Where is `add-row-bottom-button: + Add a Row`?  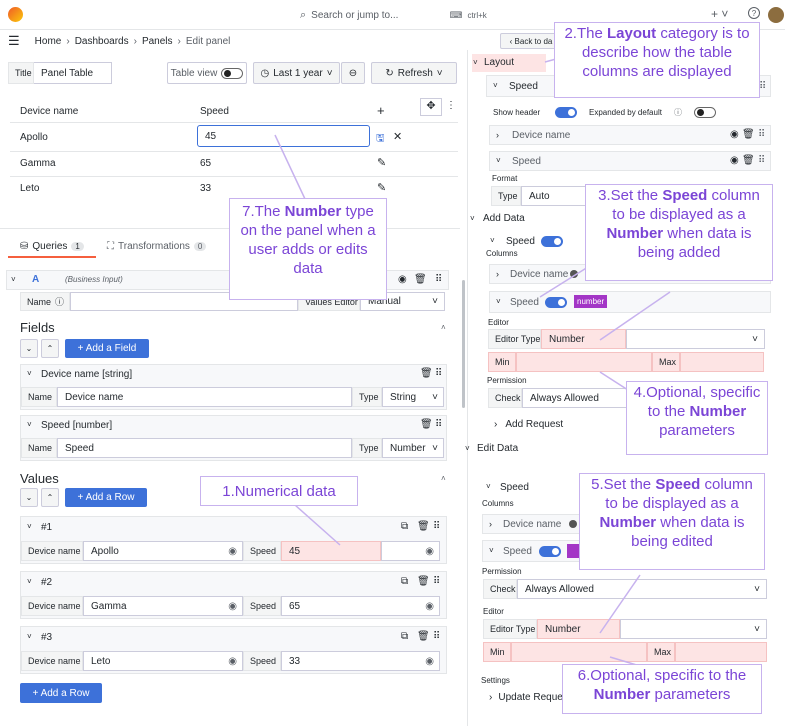
add-row-bottom-button: + Add a Row is located at coordinates (61, 693).